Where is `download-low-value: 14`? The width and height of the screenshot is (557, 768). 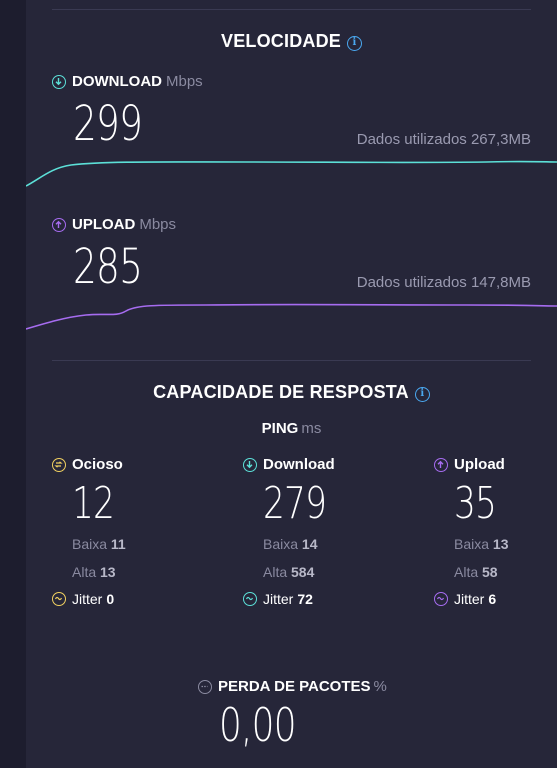
download-low-value: 14 is located at coordinates (309, 544).